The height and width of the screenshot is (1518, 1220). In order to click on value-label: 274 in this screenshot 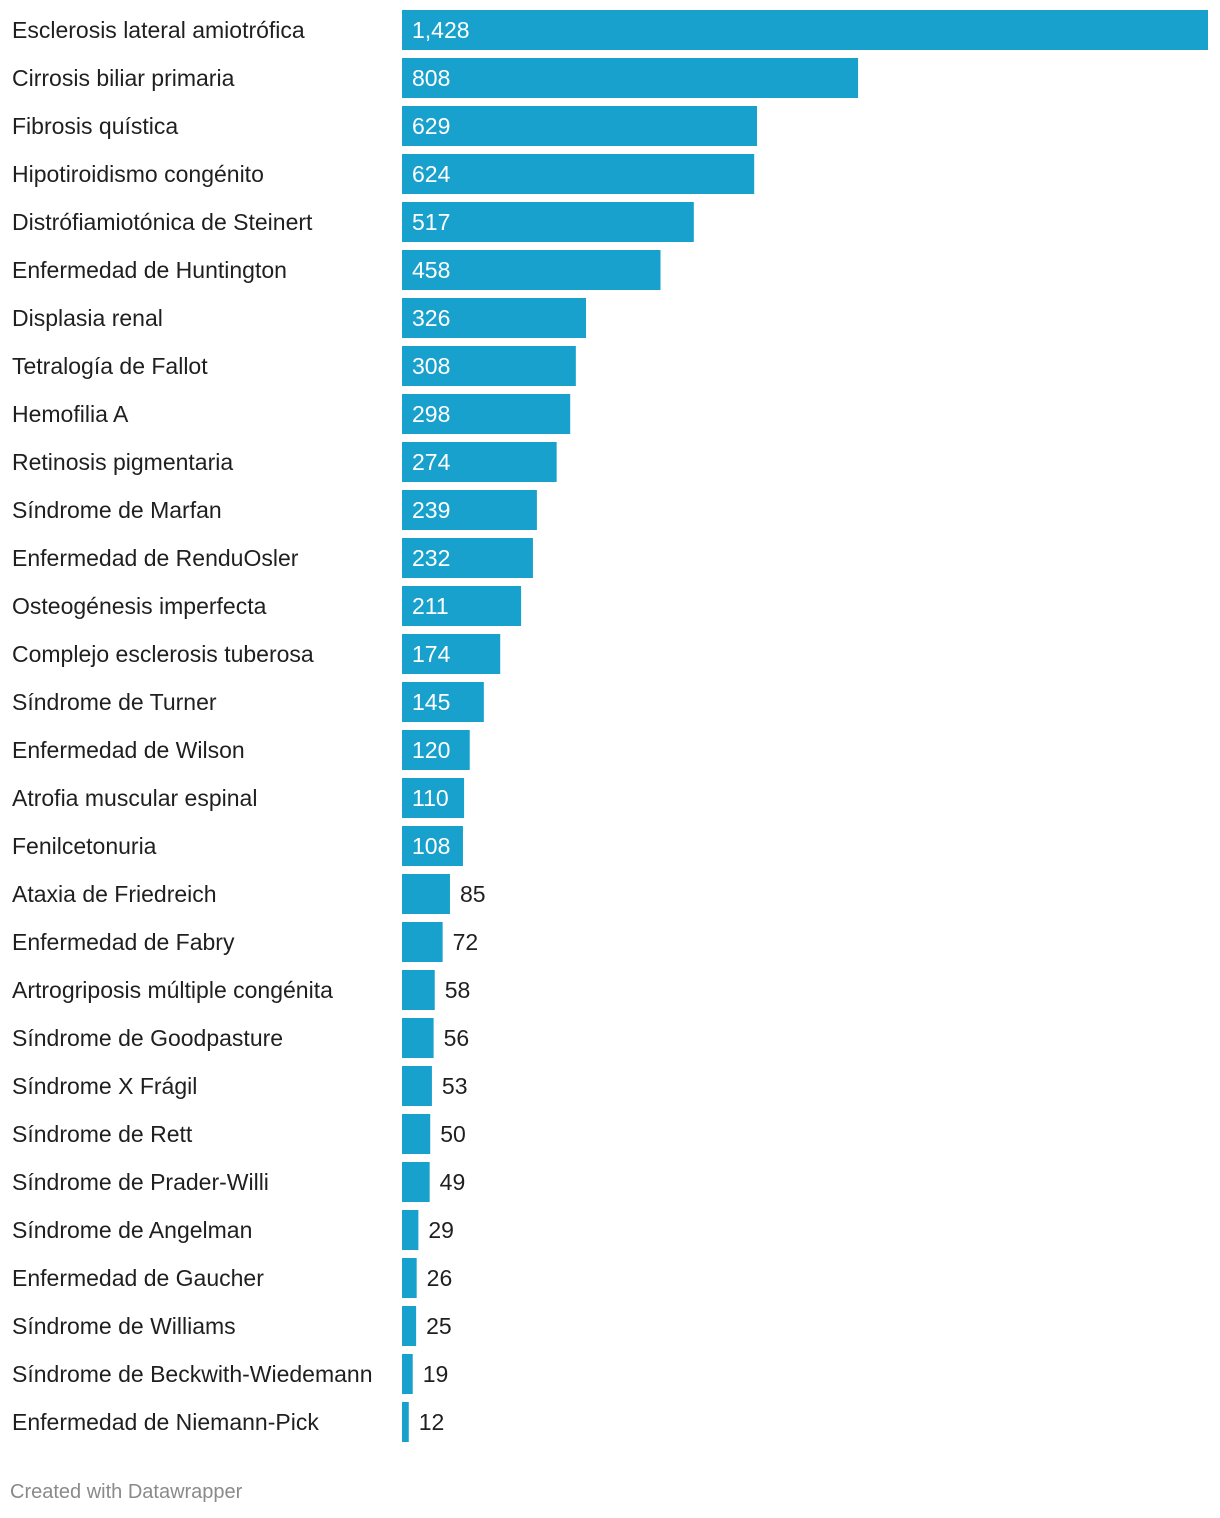, I will do `click(431, 462)`.